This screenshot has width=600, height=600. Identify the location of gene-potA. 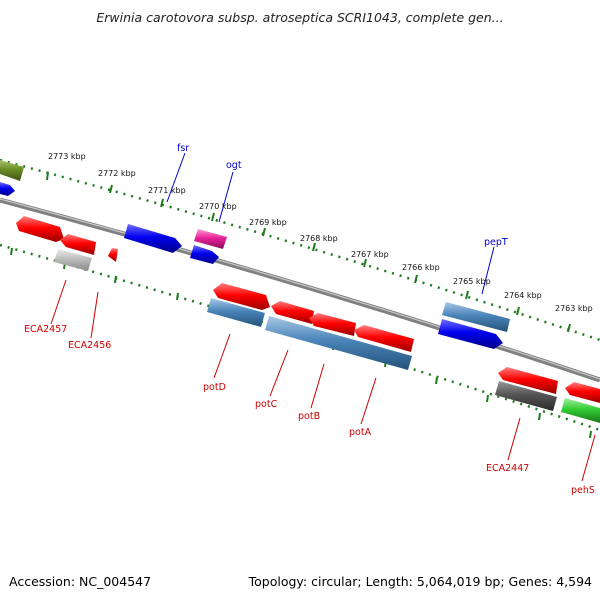
(384, 338).